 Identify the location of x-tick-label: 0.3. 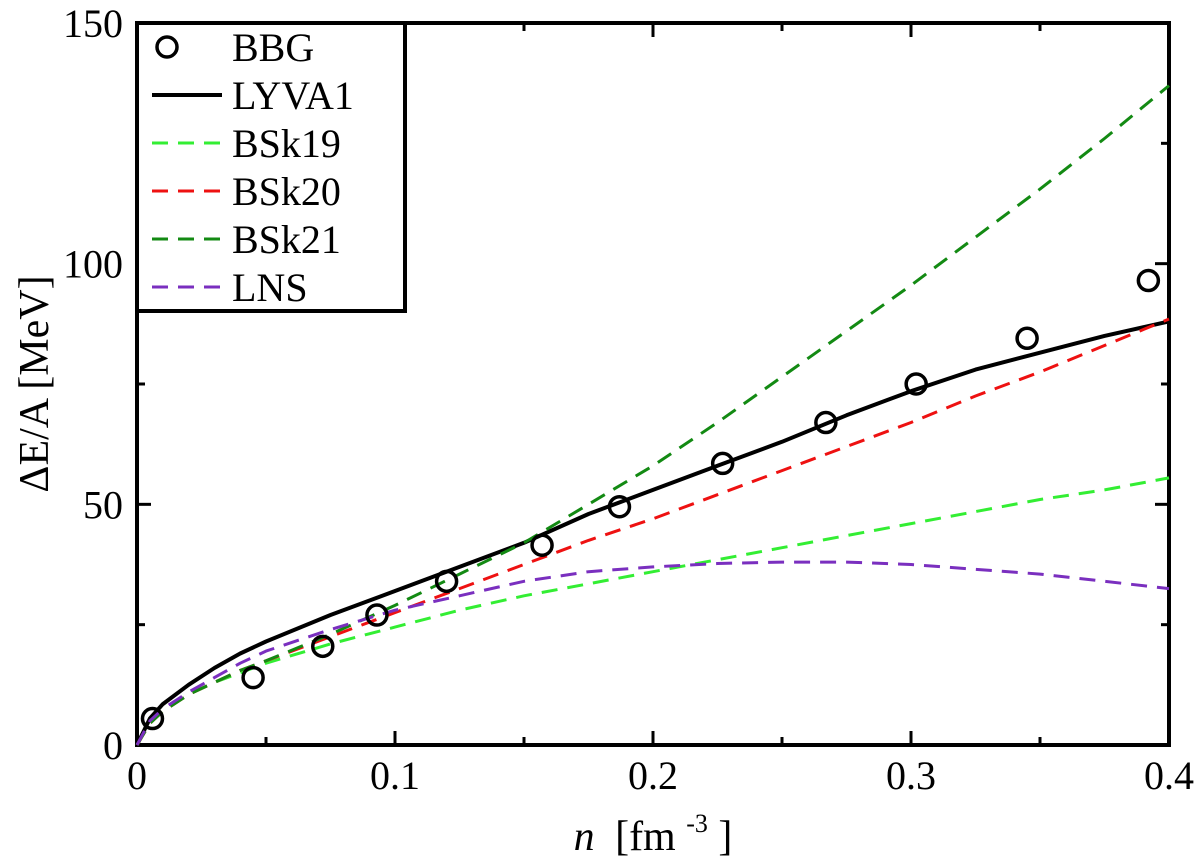
(911, 775).